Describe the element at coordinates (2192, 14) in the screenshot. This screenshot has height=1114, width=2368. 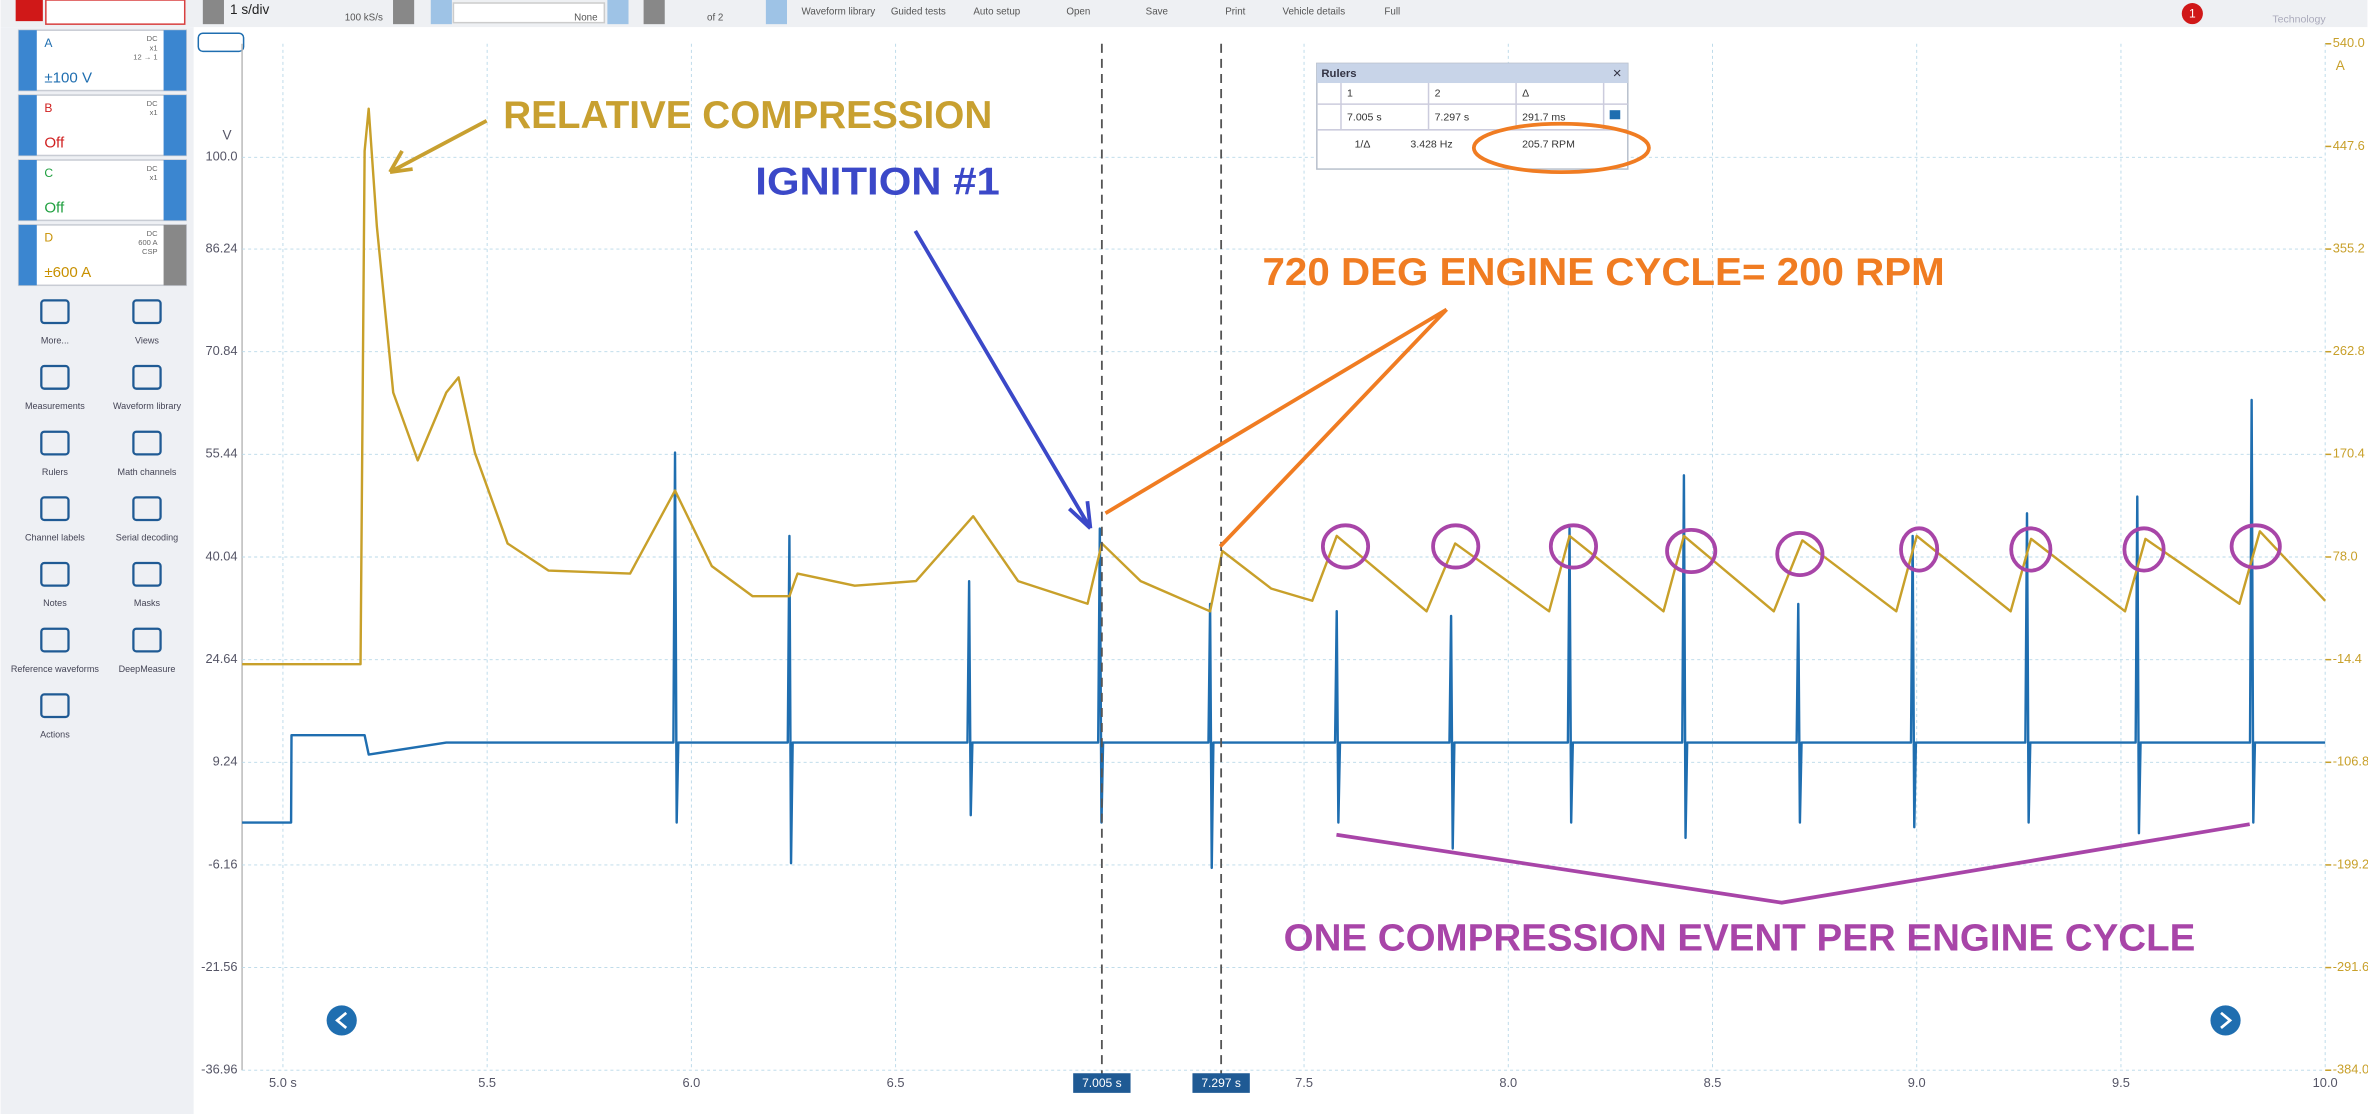
I see `notification-badge` at that location.